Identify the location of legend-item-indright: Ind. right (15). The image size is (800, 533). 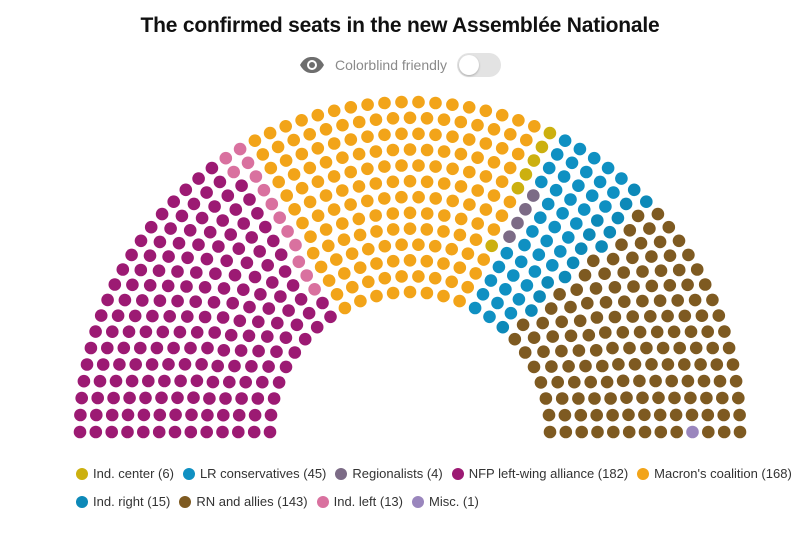
(123, 501).